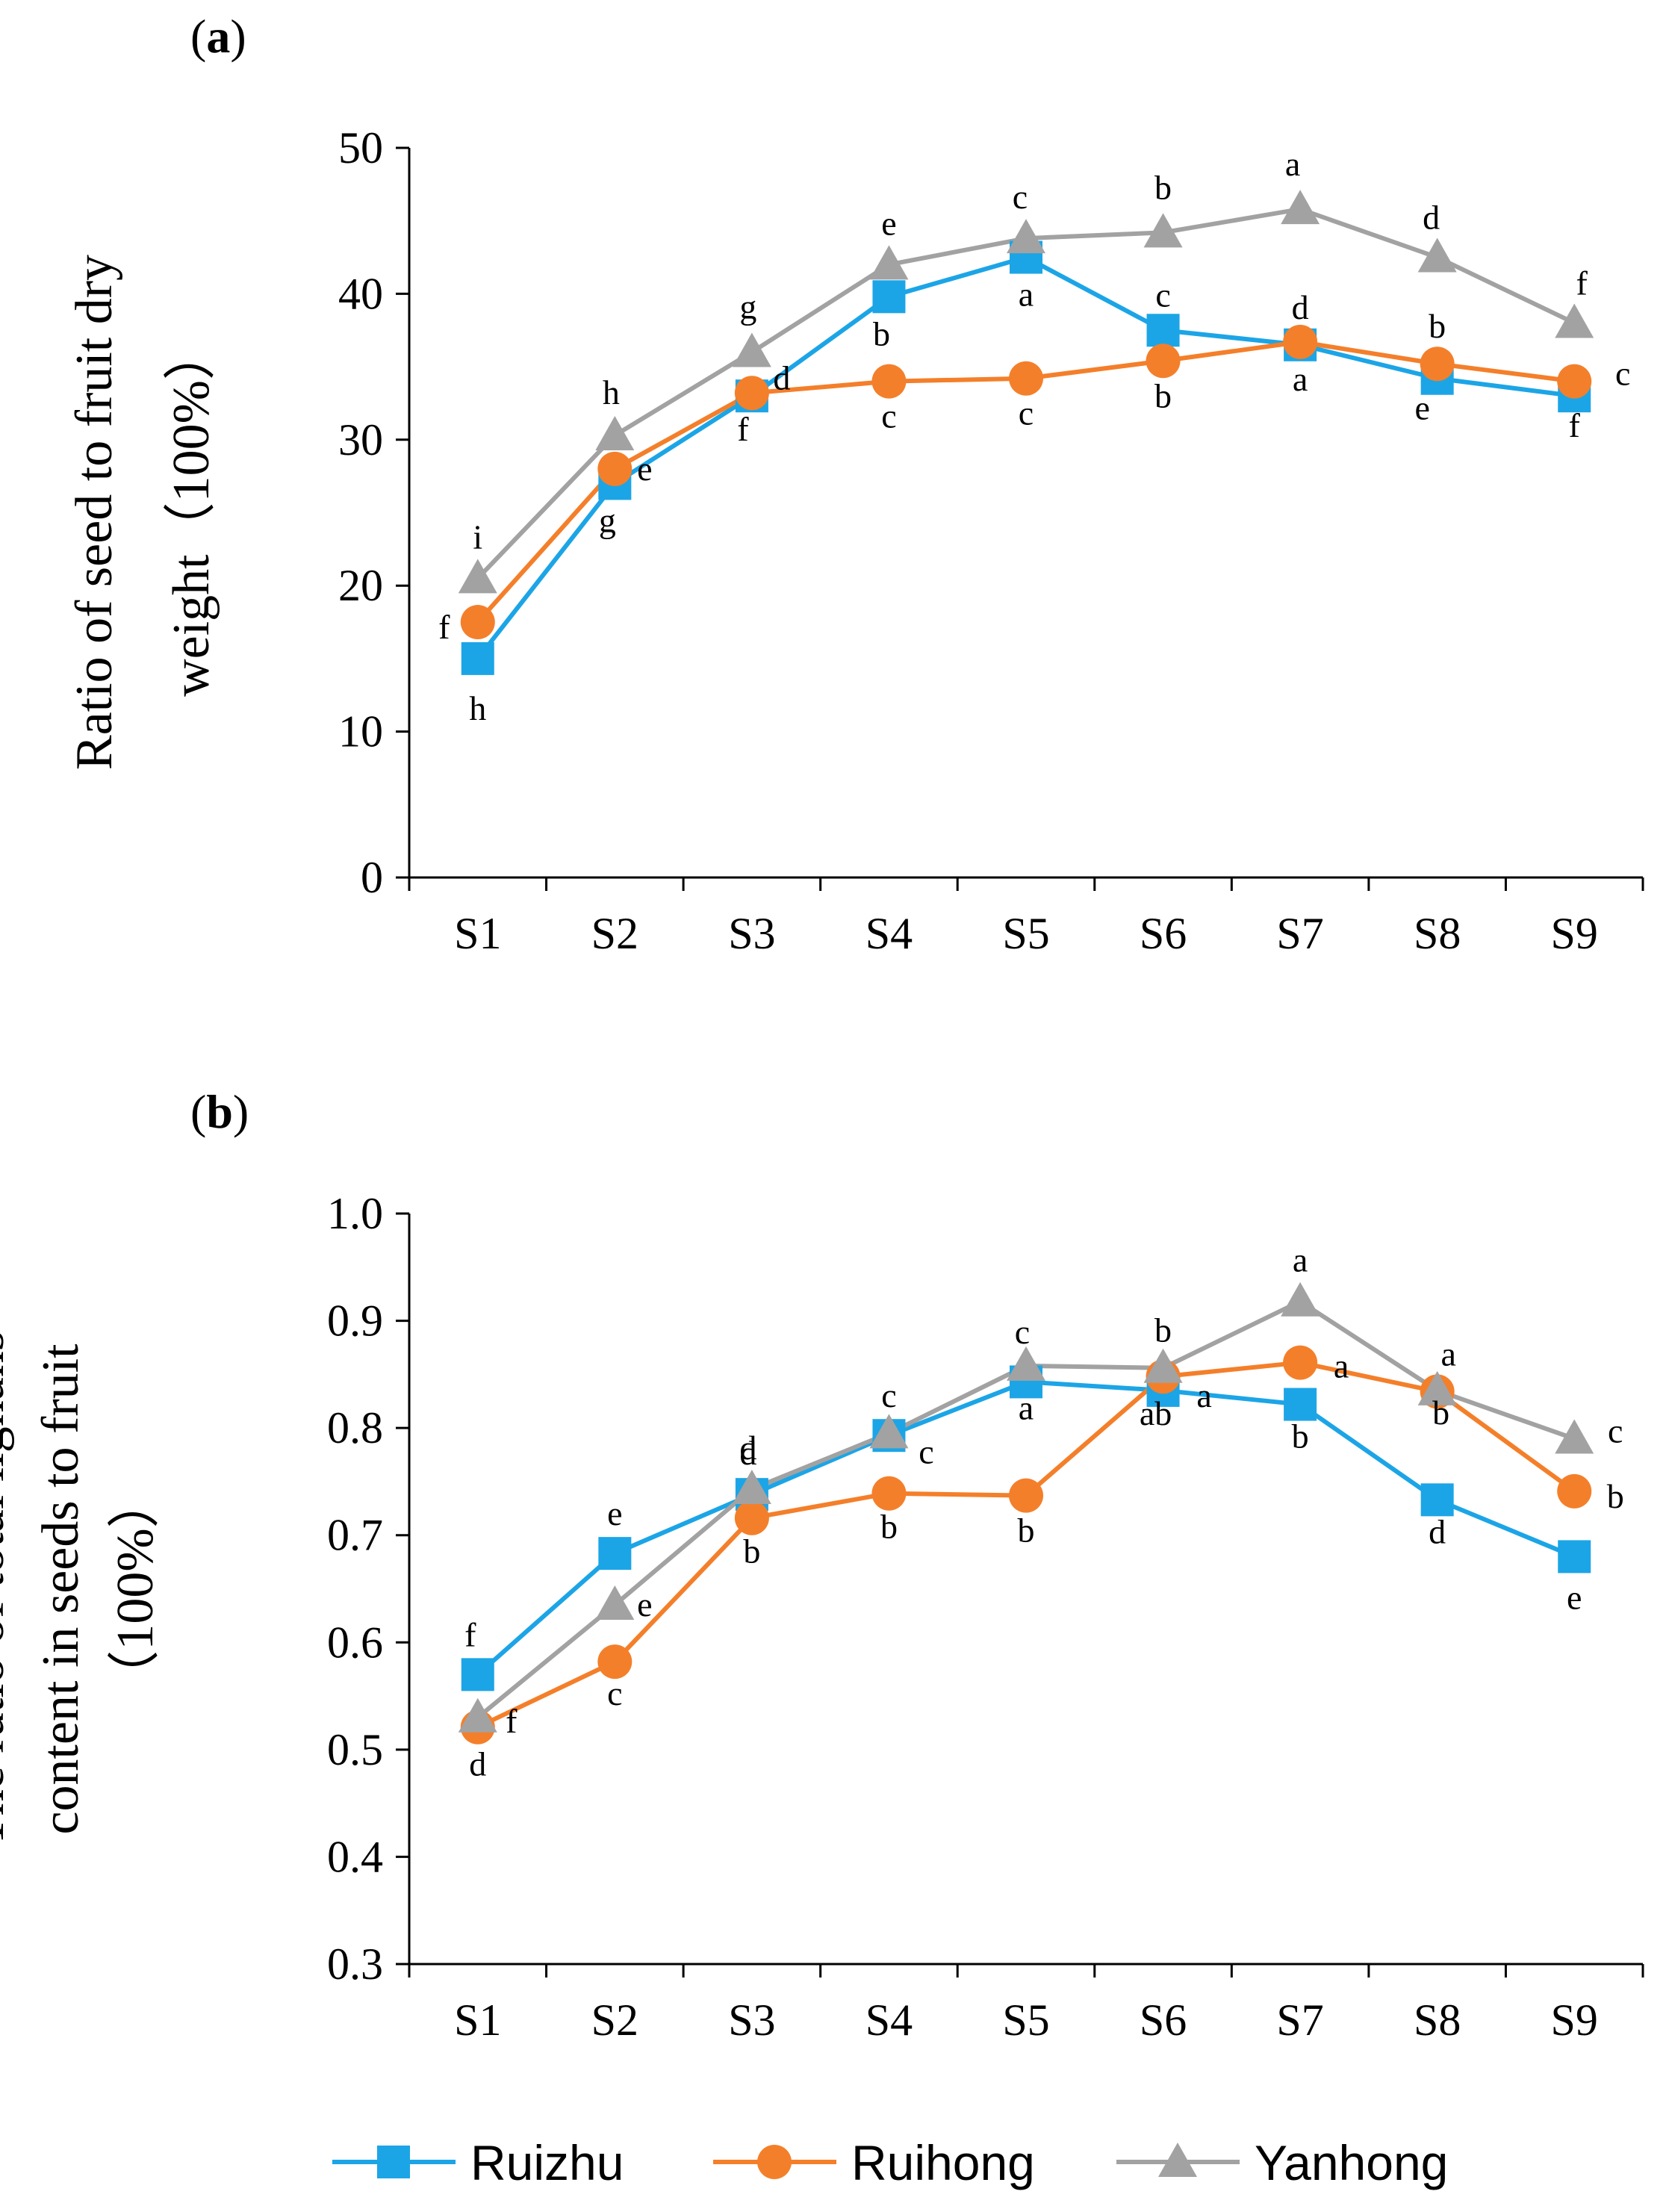  What do you see at coordinates (355, 1642) in the screenshot?
I see `y-tick-label: 0.6` at bounding box center [355, 1642].